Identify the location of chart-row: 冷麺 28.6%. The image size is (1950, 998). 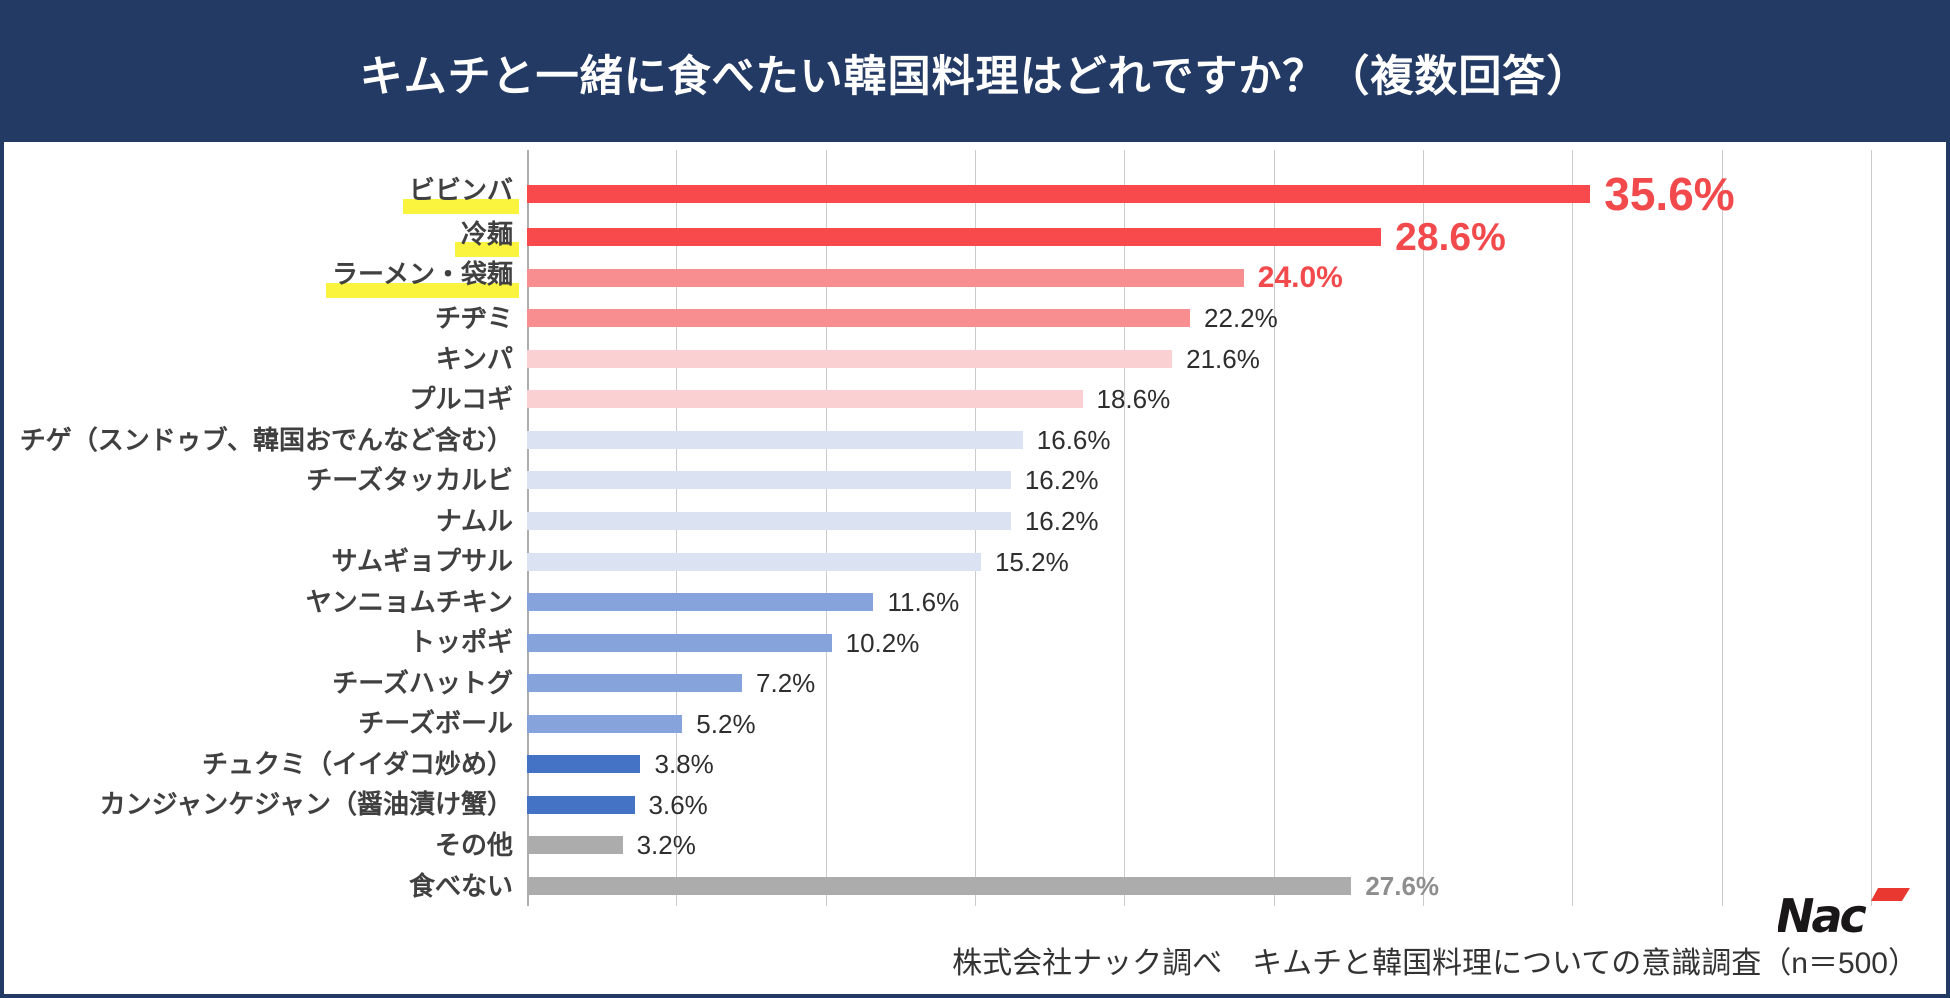
(1162, 237).